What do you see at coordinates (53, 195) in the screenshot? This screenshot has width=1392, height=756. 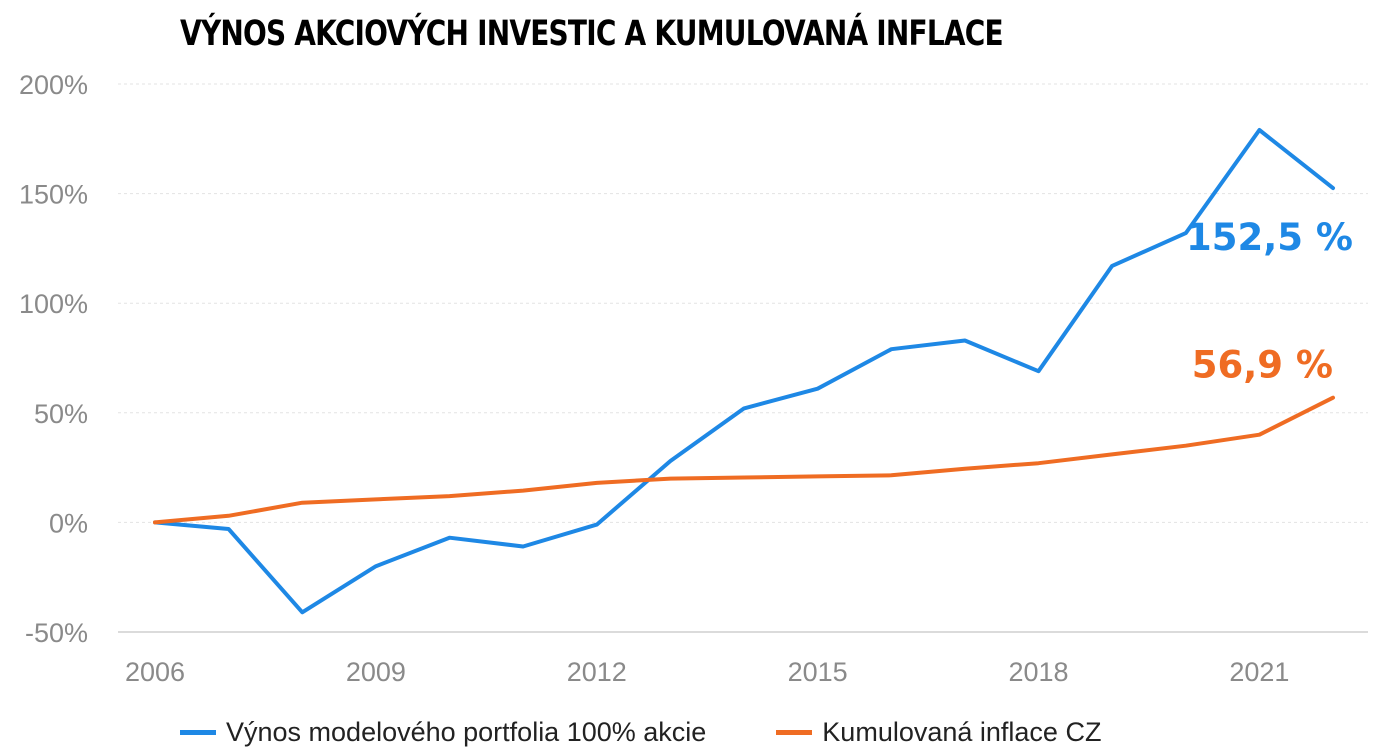 I see `y-tick-label: 150%` at bounding box center [53, 195].